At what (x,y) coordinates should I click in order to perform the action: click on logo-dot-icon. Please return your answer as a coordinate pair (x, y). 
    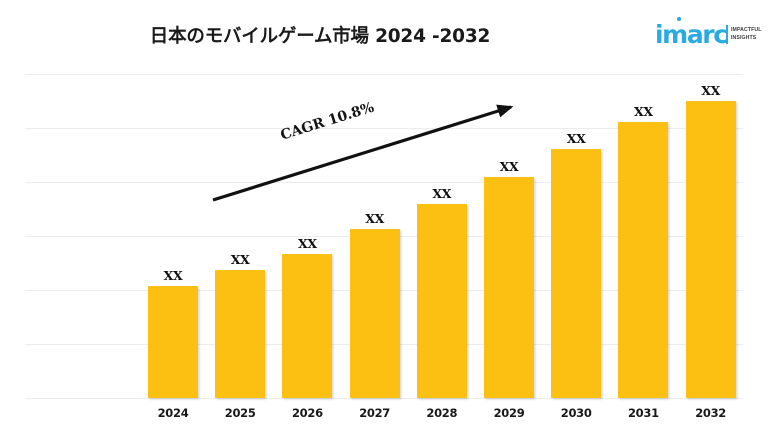
    Looking at the image, I should click on (679, 19).